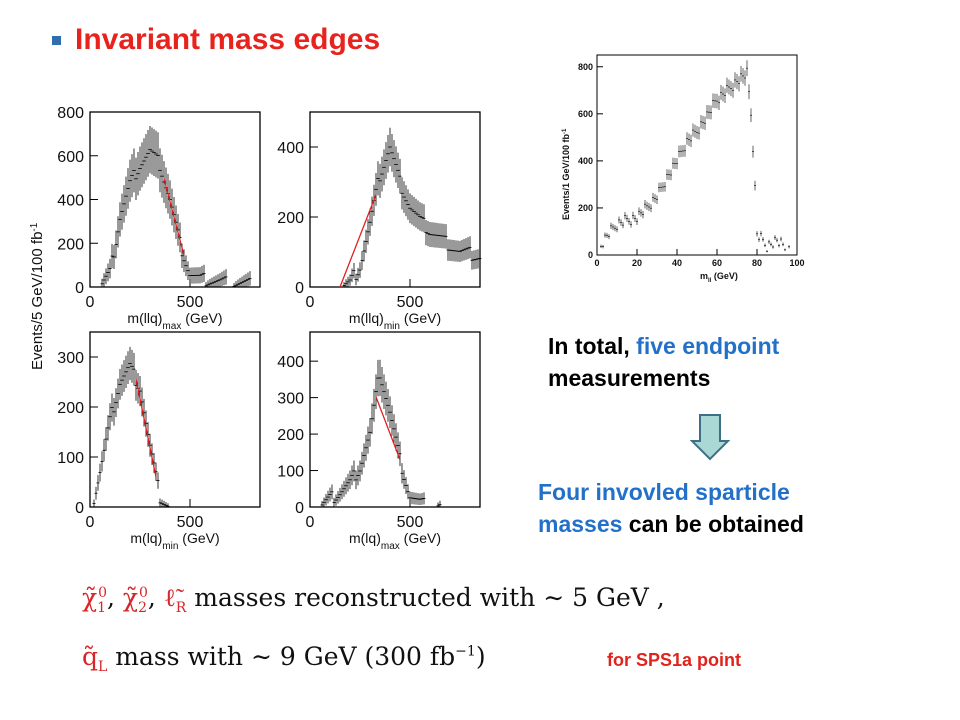 The height and width of the screenshot is (720, 960). What do you see at coordinates (363, 656) in the screenshot?
I see `formula2-value: 9 GeV (300 fb` at bounding box center [363, 656].